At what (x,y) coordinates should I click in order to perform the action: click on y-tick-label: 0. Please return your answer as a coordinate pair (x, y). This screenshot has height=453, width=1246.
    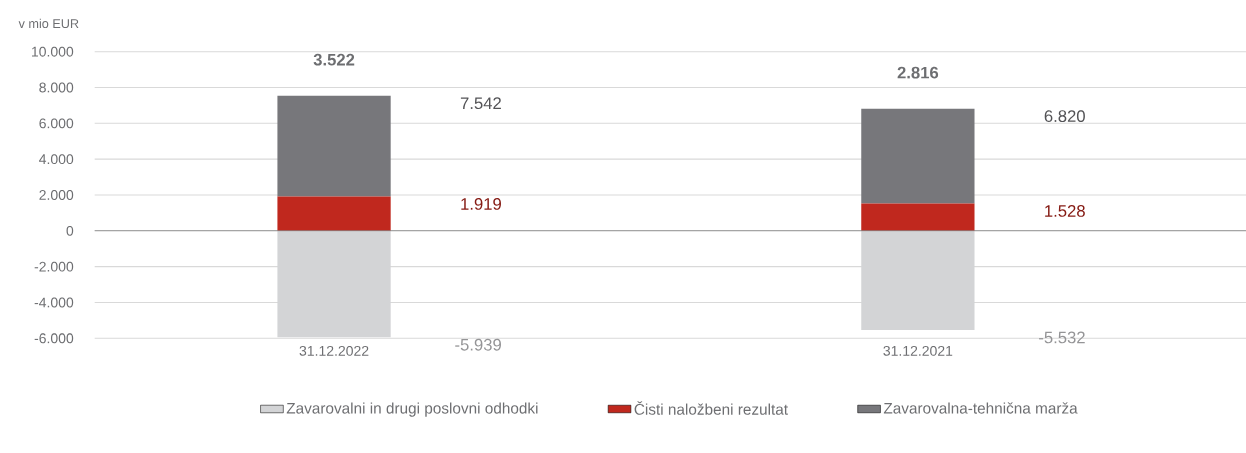
    Looking at the image, I should click on (70, 230).